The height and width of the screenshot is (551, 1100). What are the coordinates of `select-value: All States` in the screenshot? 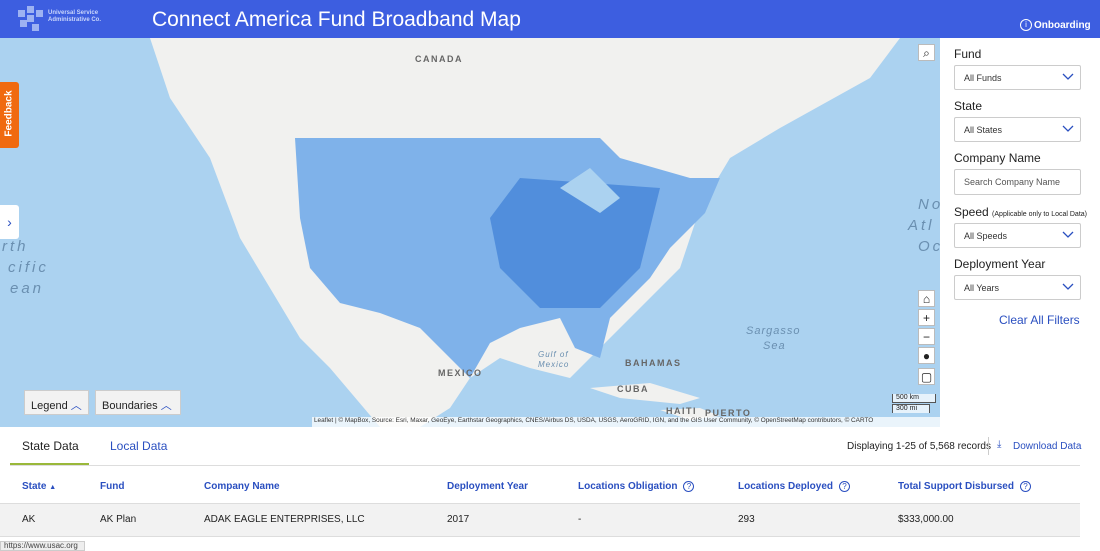 It's located at (983, 130).